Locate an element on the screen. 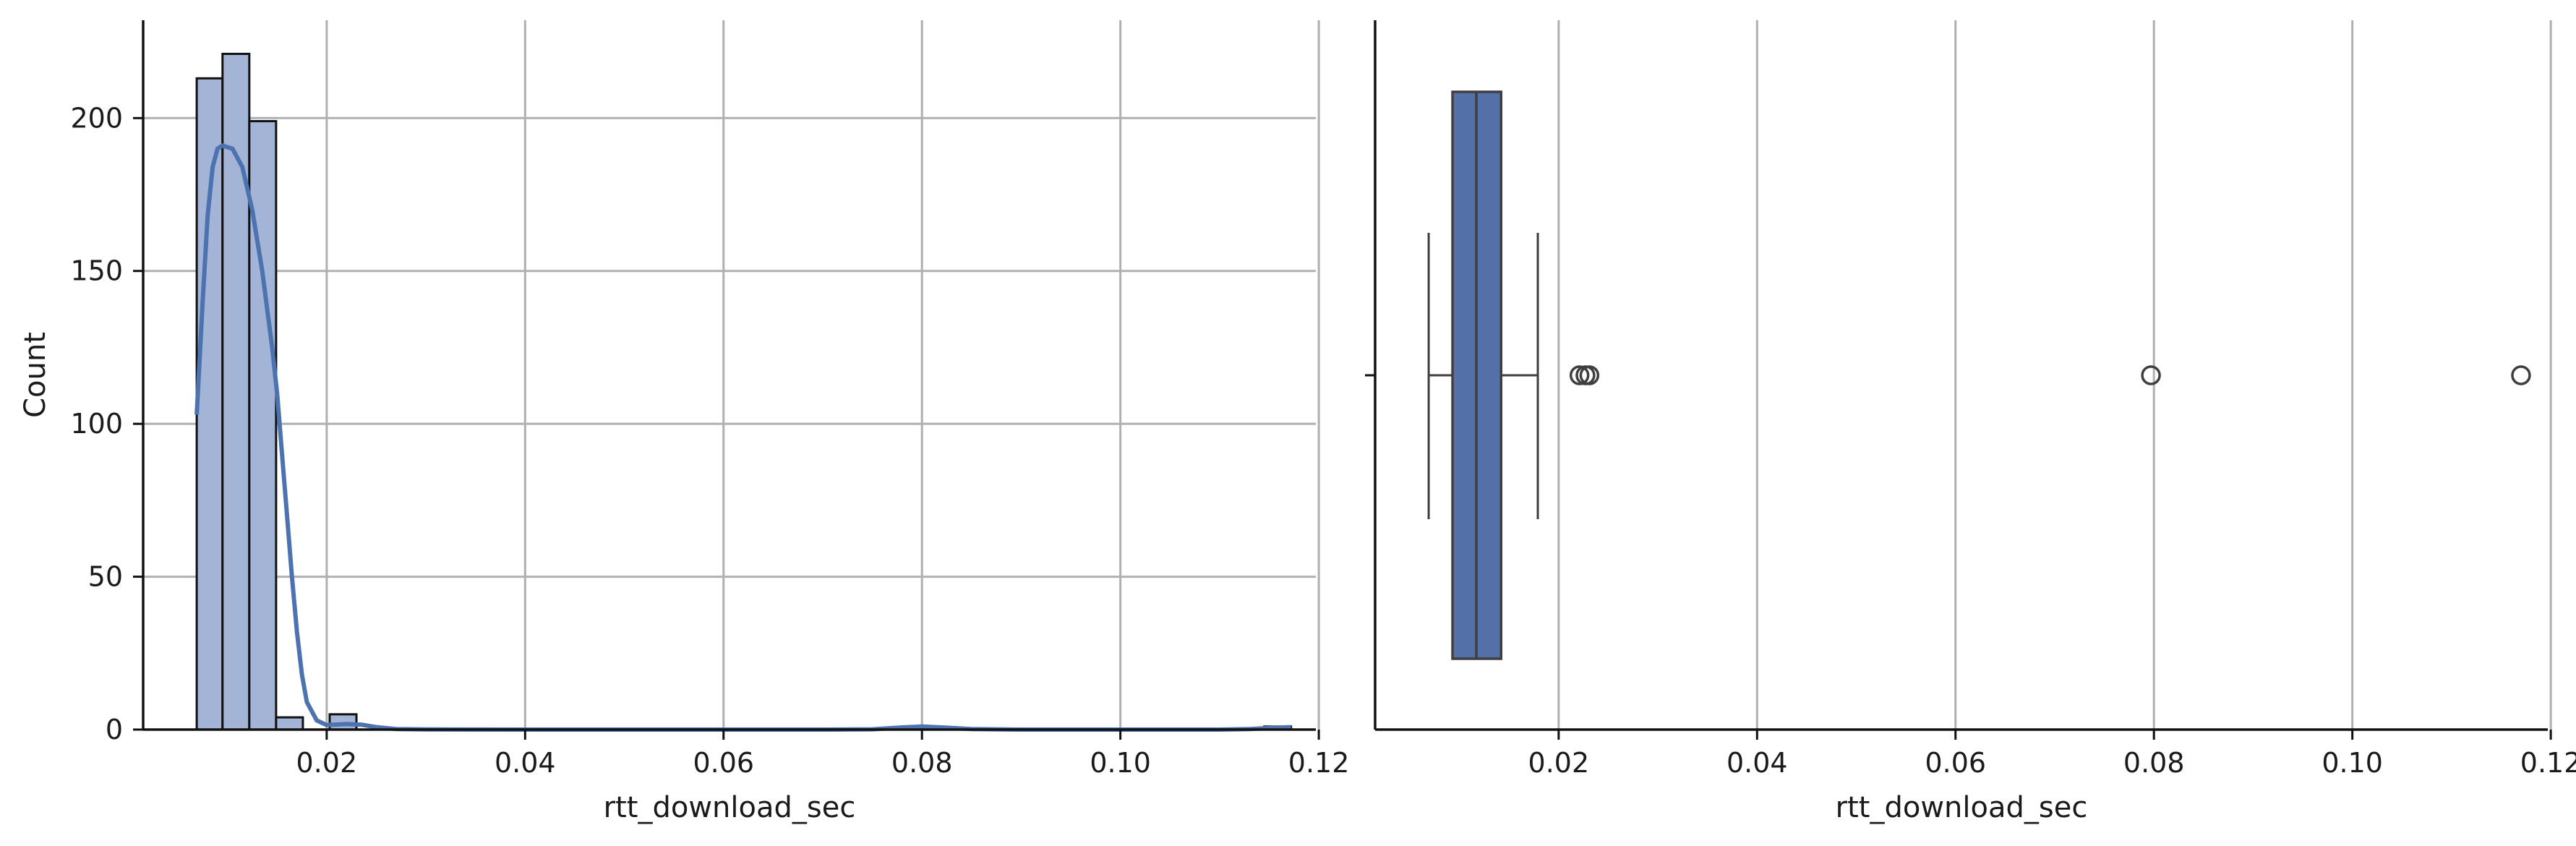  boxplot-x-axis-label: rtt_download_sec is located at coordinates (1962, 807).